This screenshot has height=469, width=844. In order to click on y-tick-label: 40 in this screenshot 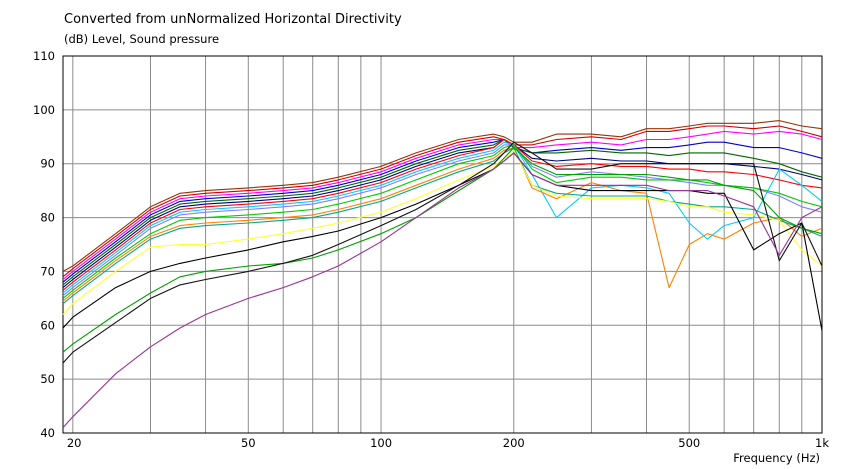, I will do `click(47, 433)`.